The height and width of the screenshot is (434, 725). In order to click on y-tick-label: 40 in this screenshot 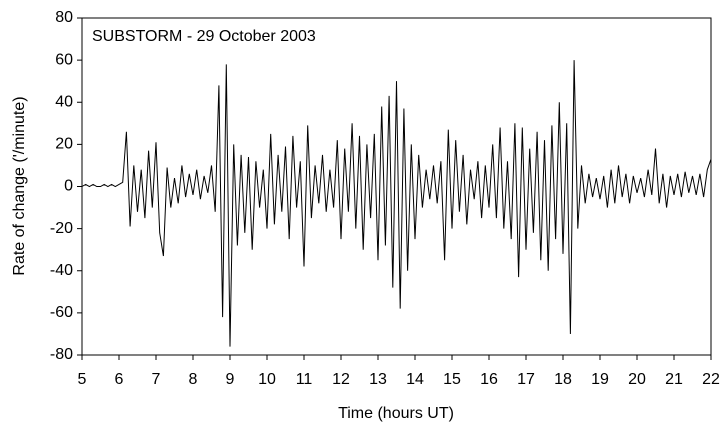, I will do `click(64, 101)`.